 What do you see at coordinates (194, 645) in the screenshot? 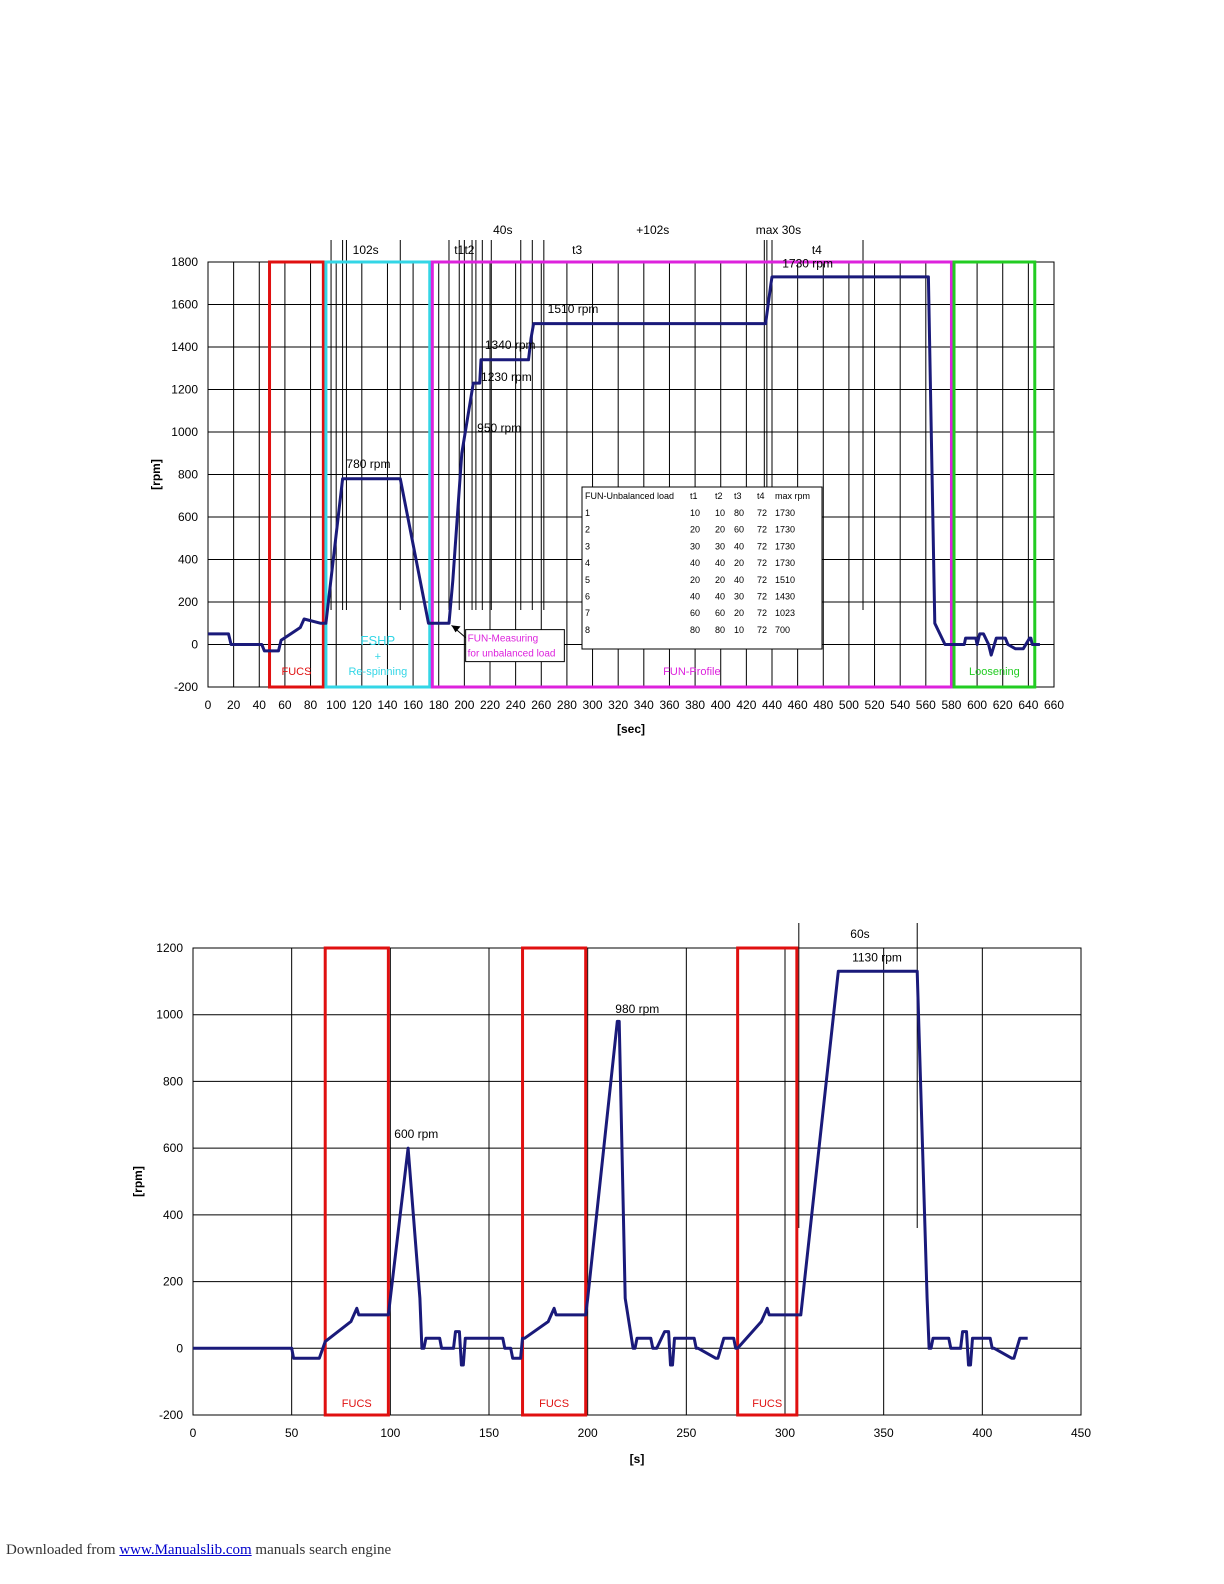
I see `y-tick-label: 0` at bounding box center [194, 645].